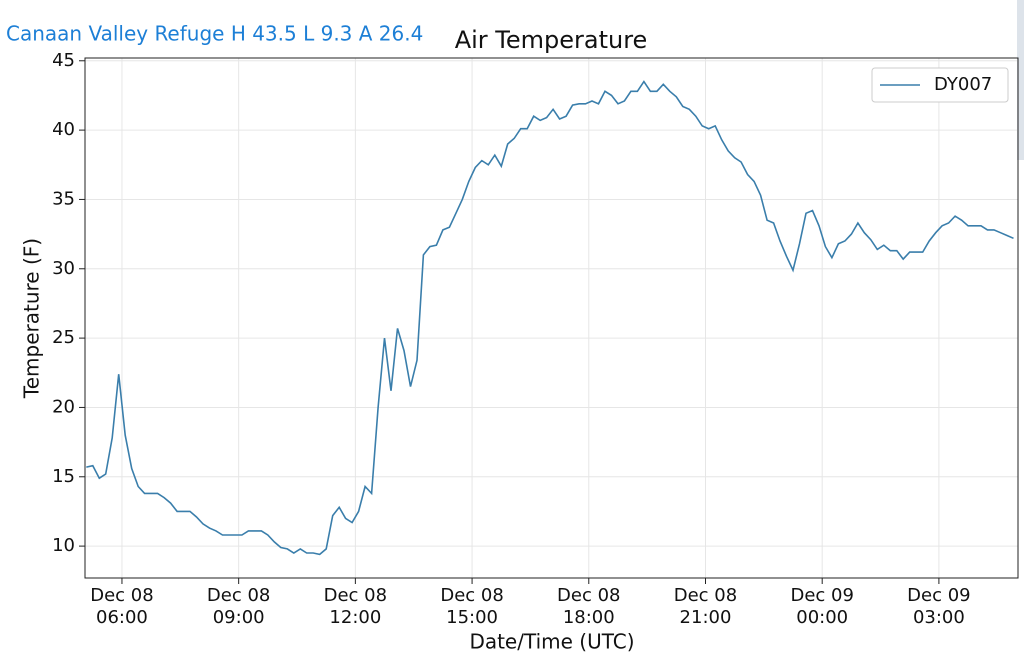  I want to click on y-tick-label: 10, so click(63, 545).